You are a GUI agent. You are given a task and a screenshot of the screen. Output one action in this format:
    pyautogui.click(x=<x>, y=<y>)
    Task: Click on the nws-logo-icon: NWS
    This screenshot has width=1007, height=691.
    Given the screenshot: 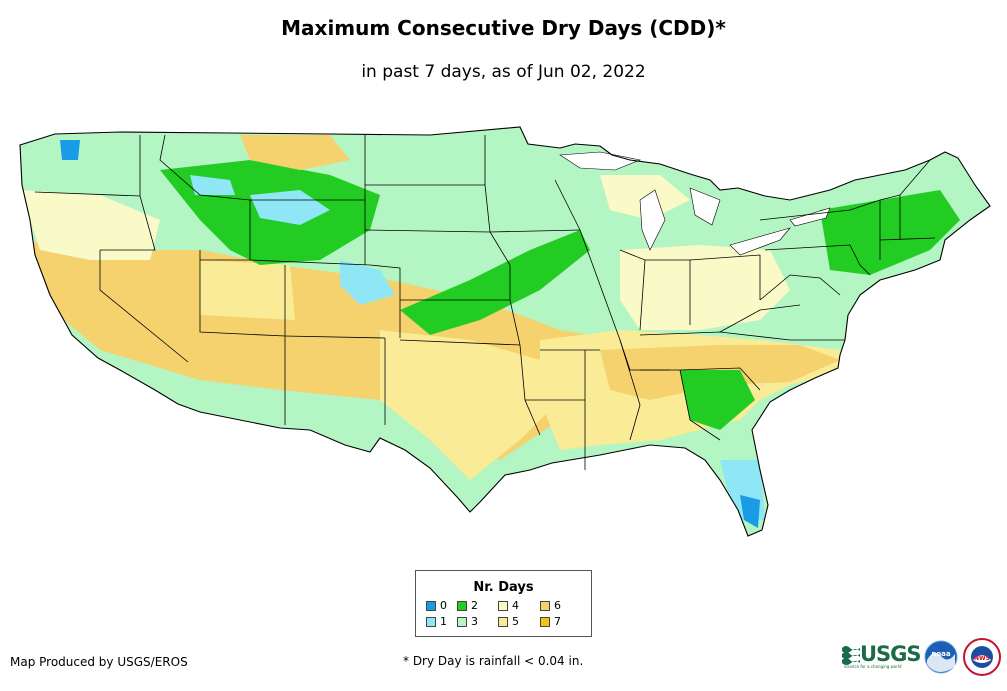 What is the action you would take?
    pyautogui.click(x=982, y=657)
    